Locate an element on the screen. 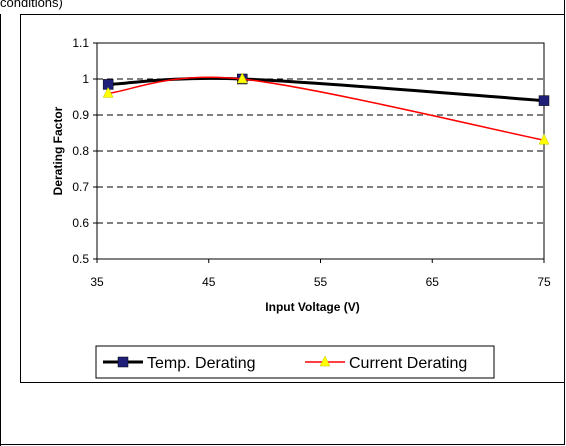  y-tick-label: 0.8 is located at coordinates (80, 151).